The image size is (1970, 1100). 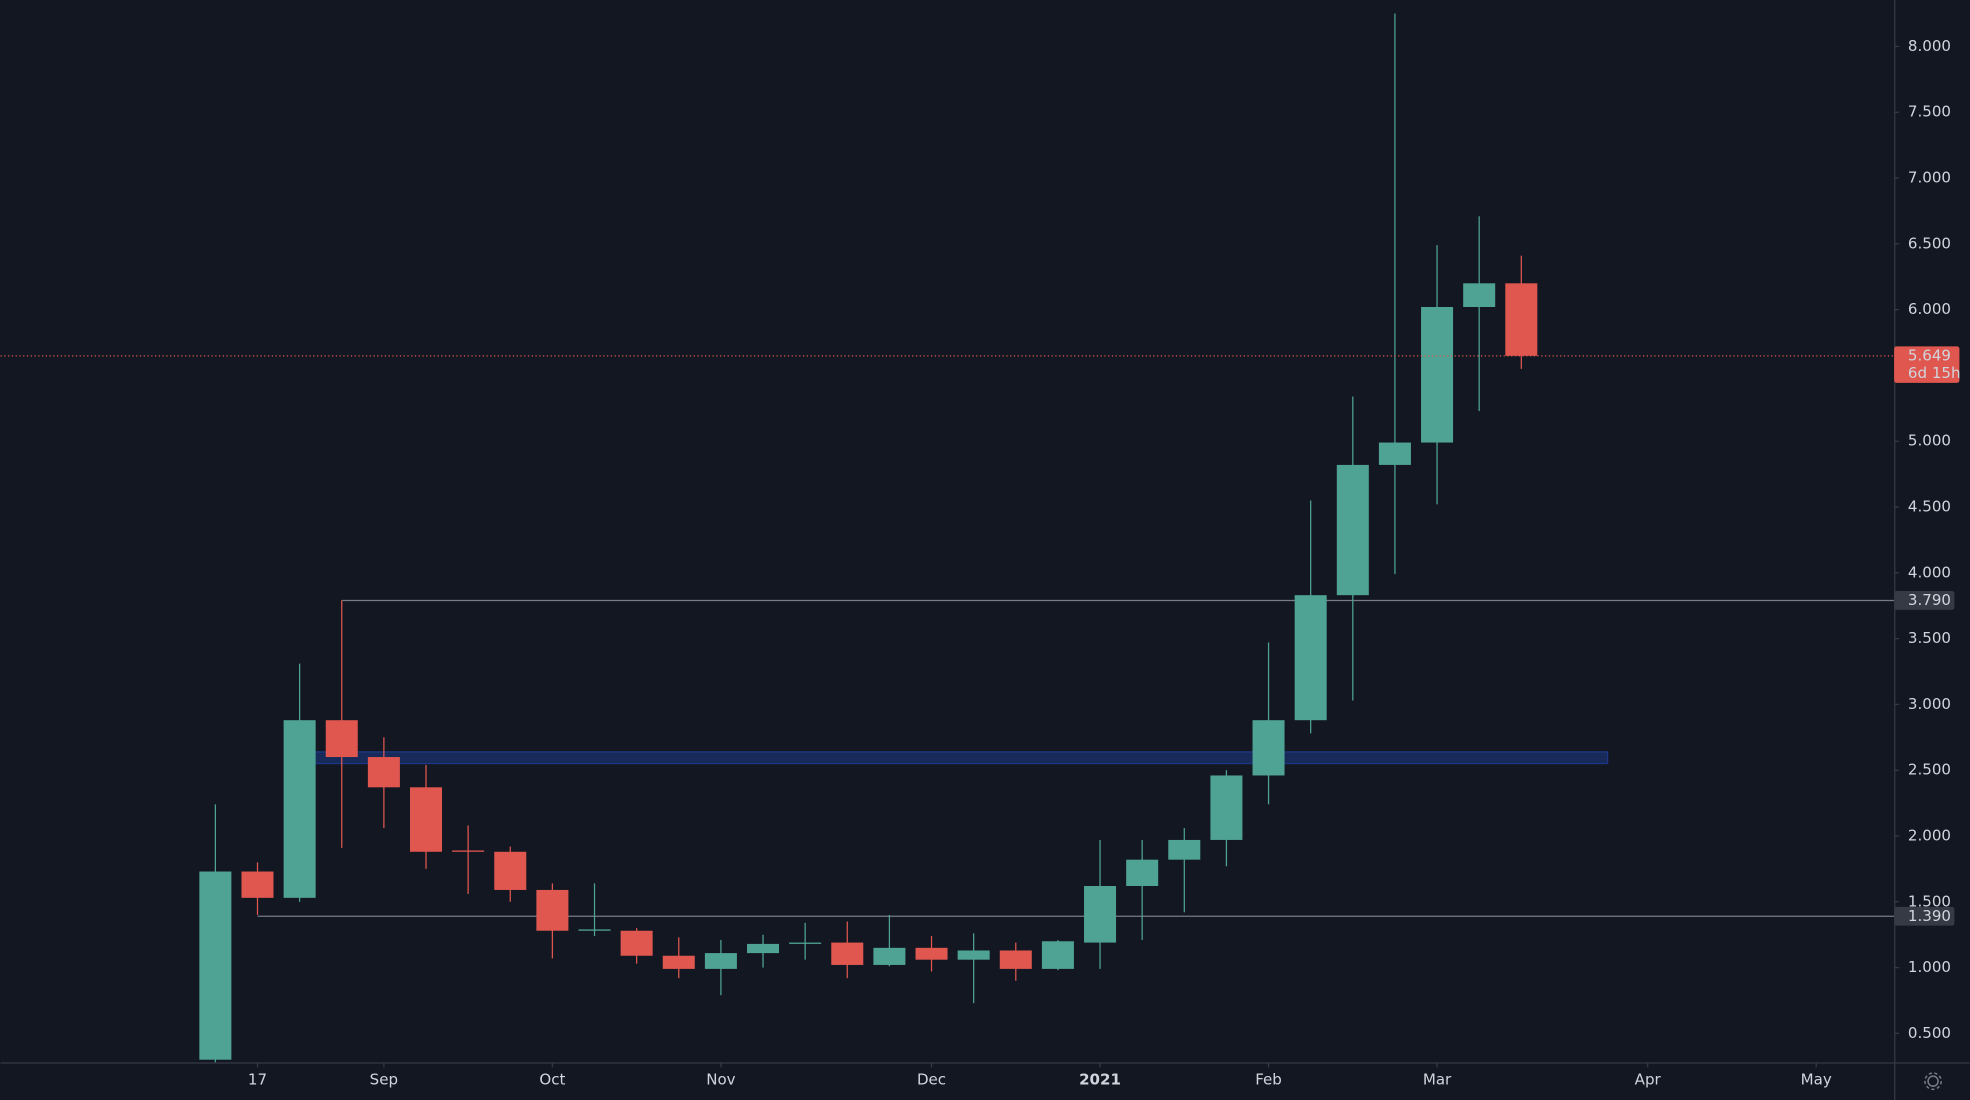 I want to click on countdown-label: 6d 15h, so click(x=1934, y=373).